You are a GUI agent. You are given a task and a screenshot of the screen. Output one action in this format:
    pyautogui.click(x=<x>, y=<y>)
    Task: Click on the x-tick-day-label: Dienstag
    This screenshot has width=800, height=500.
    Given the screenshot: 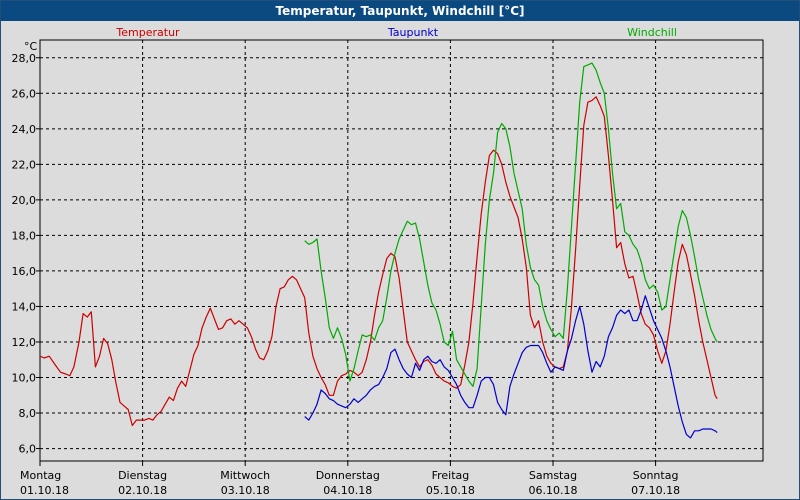 What is the action you would take?
    pyautogui.click(x=142, y=475)
    